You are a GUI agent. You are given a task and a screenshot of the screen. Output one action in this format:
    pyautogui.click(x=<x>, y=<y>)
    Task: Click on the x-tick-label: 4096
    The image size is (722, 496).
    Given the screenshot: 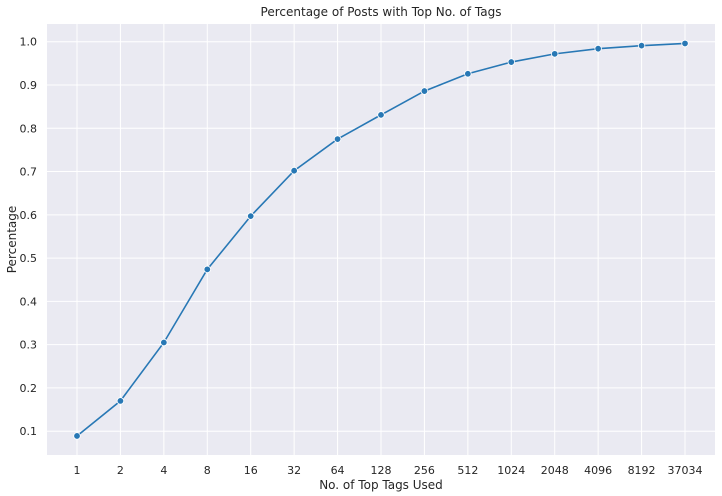 What is the action you would take?
    pyautogui.click(x=598, y=470)
    